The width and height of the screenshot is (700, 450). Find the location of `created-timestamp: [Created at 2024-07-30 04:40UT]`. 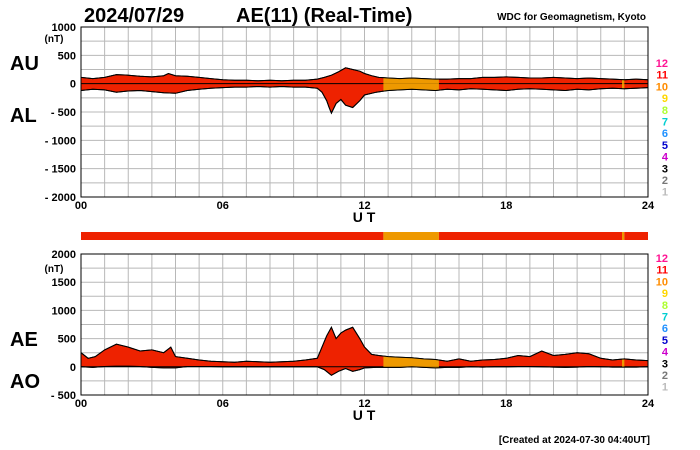

created-timestamp: [Created at 2024-07-30 04:40UT] is located at coordinates (574, 440).